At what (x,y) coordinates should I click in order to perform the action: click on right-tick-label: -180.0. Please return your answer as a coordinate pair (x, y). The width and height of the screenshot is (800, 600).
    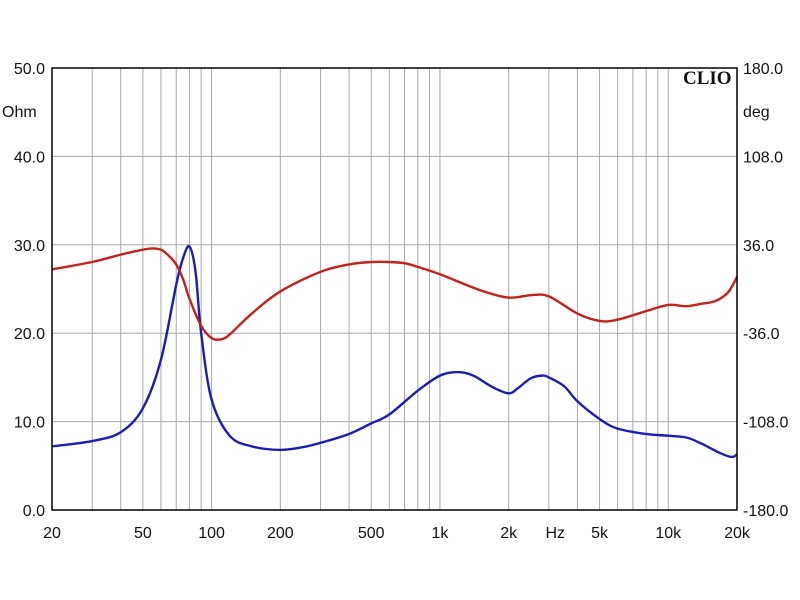
    Looking at the image, I should click on (765, 511).